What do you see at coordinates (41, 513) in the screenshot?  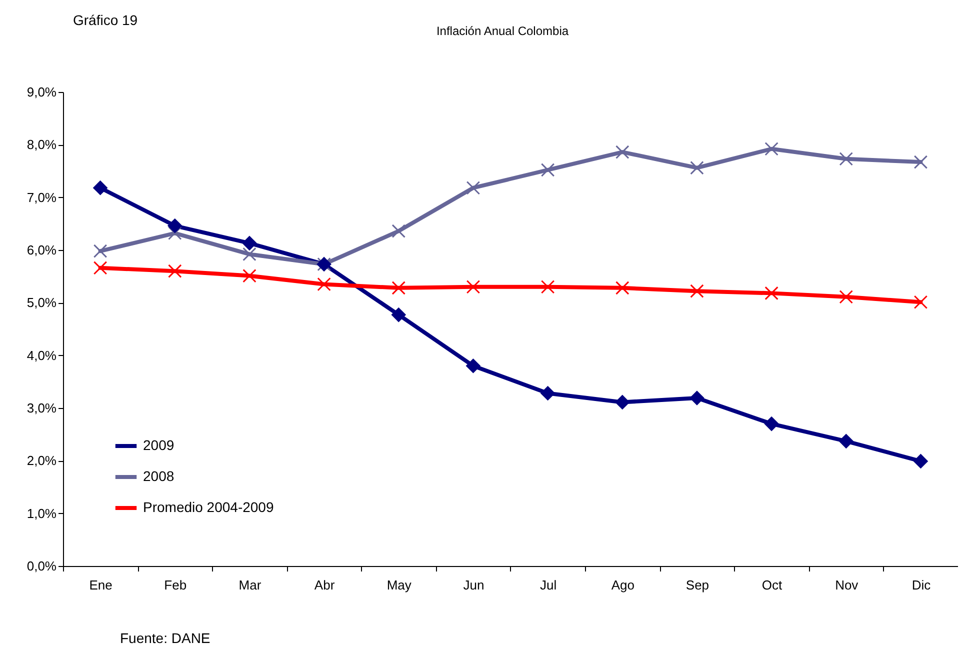 I see `y-tick-label: 1,0%` at bounding box center [41, 513].